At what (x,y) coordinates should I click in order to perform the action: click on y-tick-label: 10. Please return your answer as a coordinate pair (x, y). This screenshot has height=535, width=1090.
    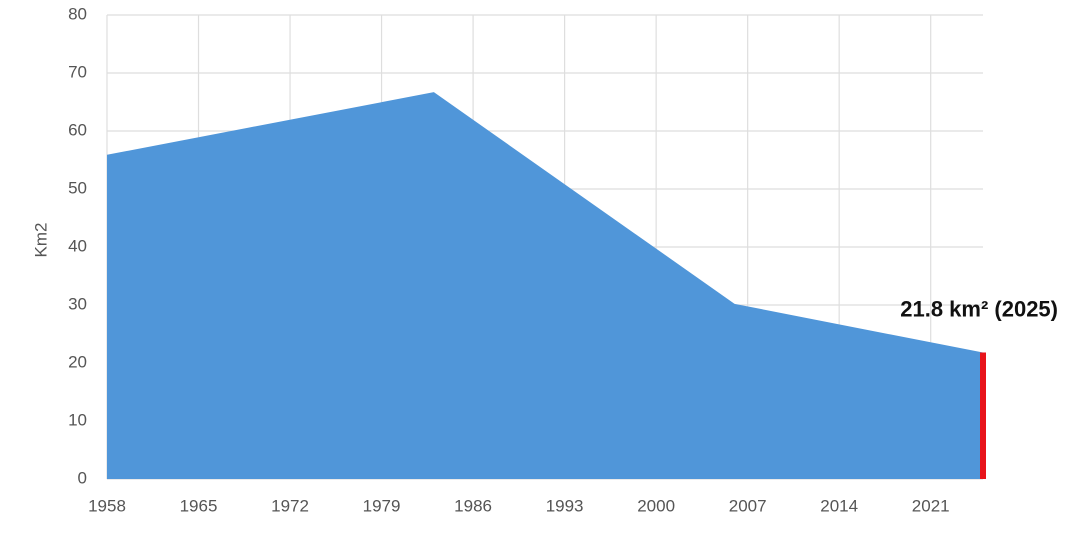
    Looking at the image, I should click on (77, 419).